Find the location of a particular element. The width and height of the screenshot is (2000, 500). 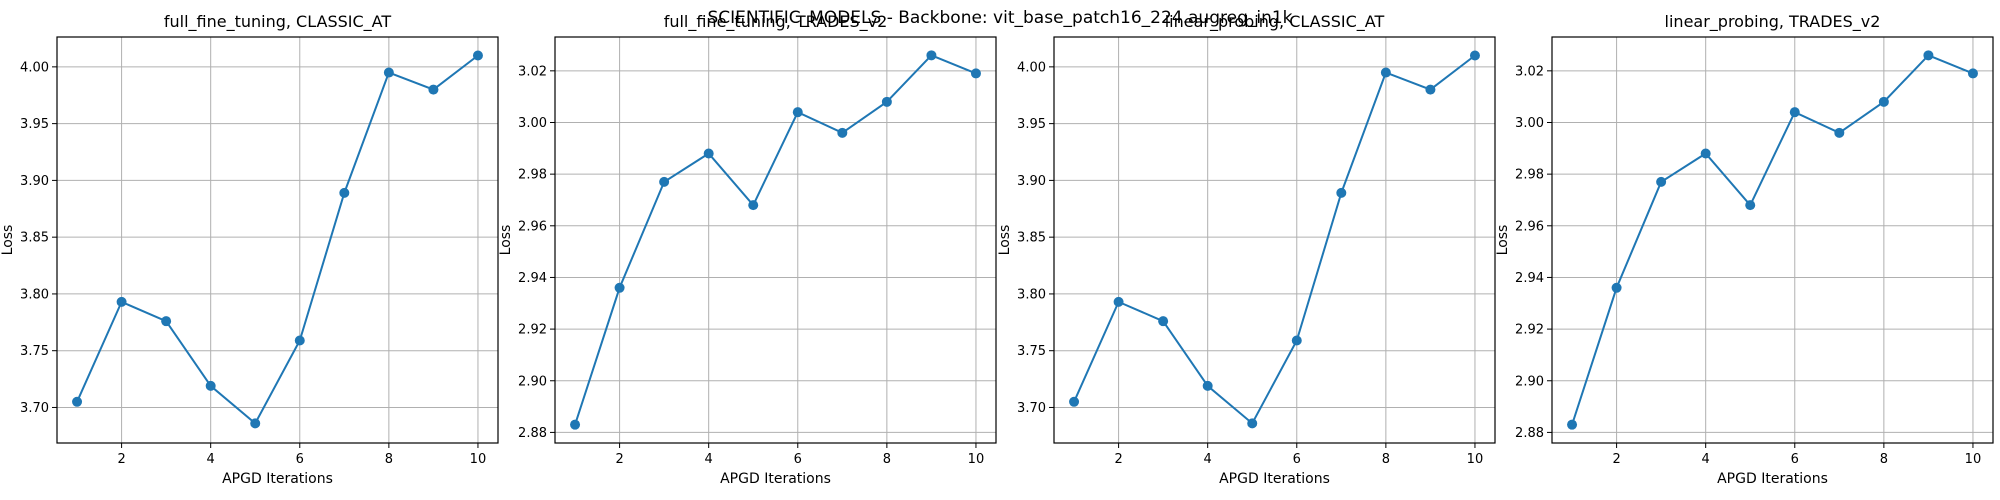

subplot-title: full_fine_tuning, CLASSIC_AT is located at coordinates (278, 22).